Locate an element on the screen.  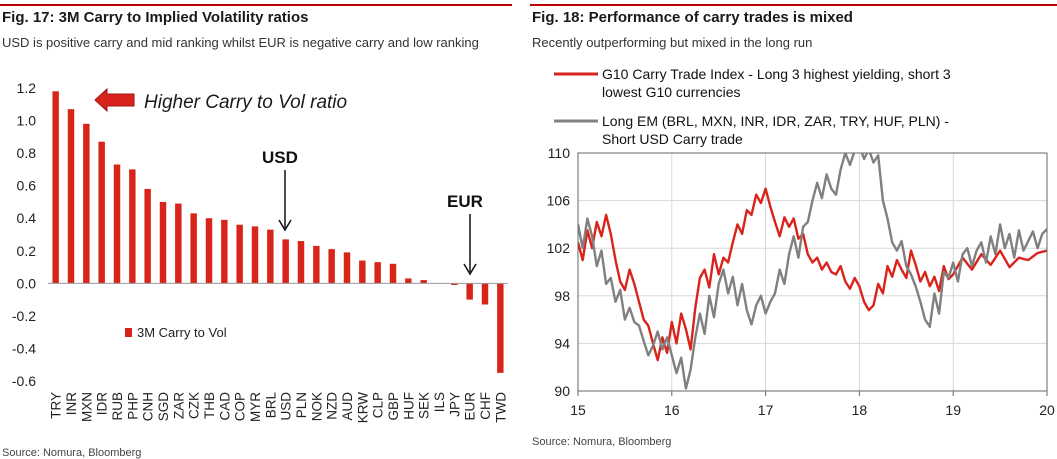
line-ytick-label: 102 is located at coordinates (559, 248).